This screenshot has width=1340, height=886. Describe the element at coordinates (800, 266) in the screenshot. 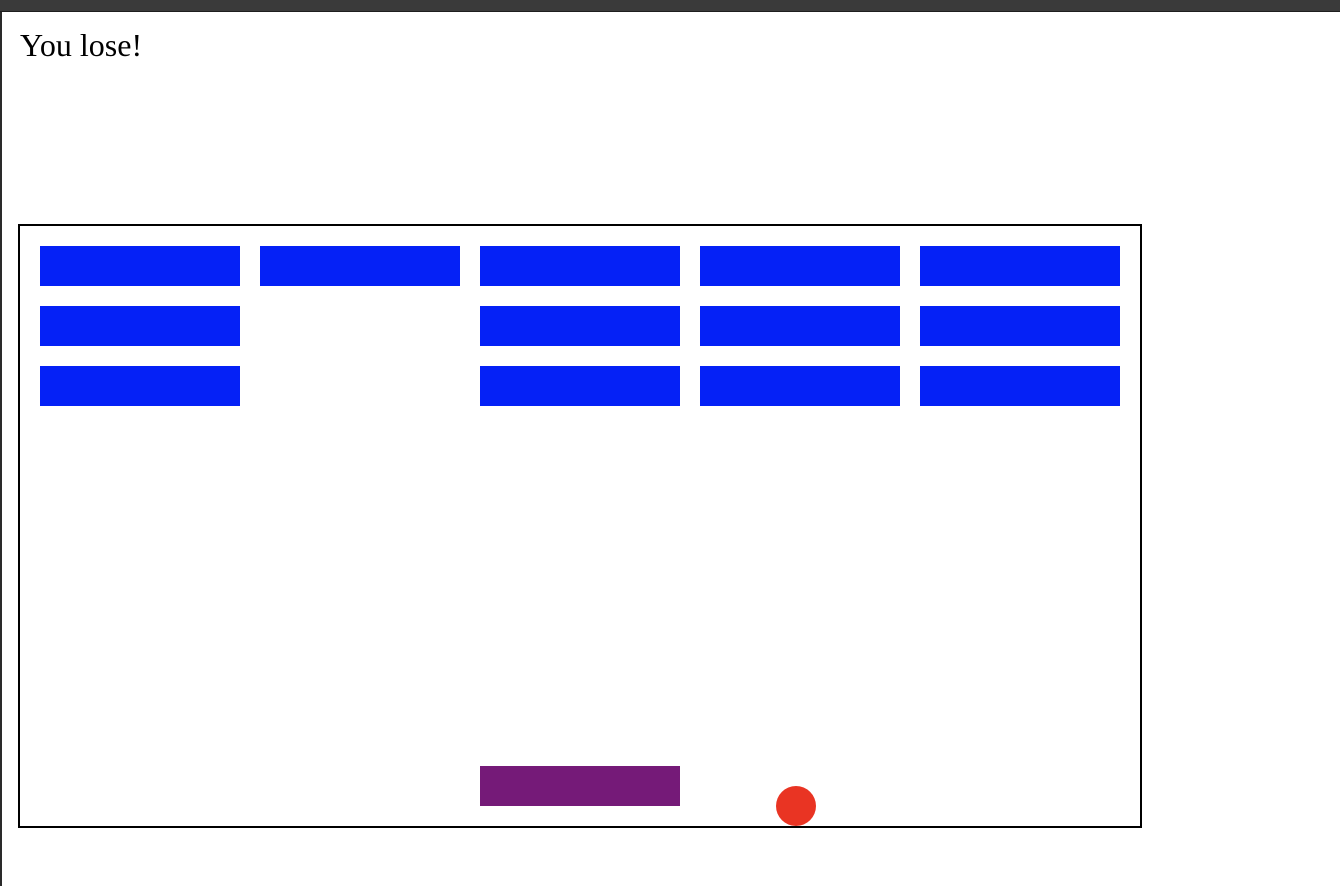

I see `brick-r1-c4` at that location.